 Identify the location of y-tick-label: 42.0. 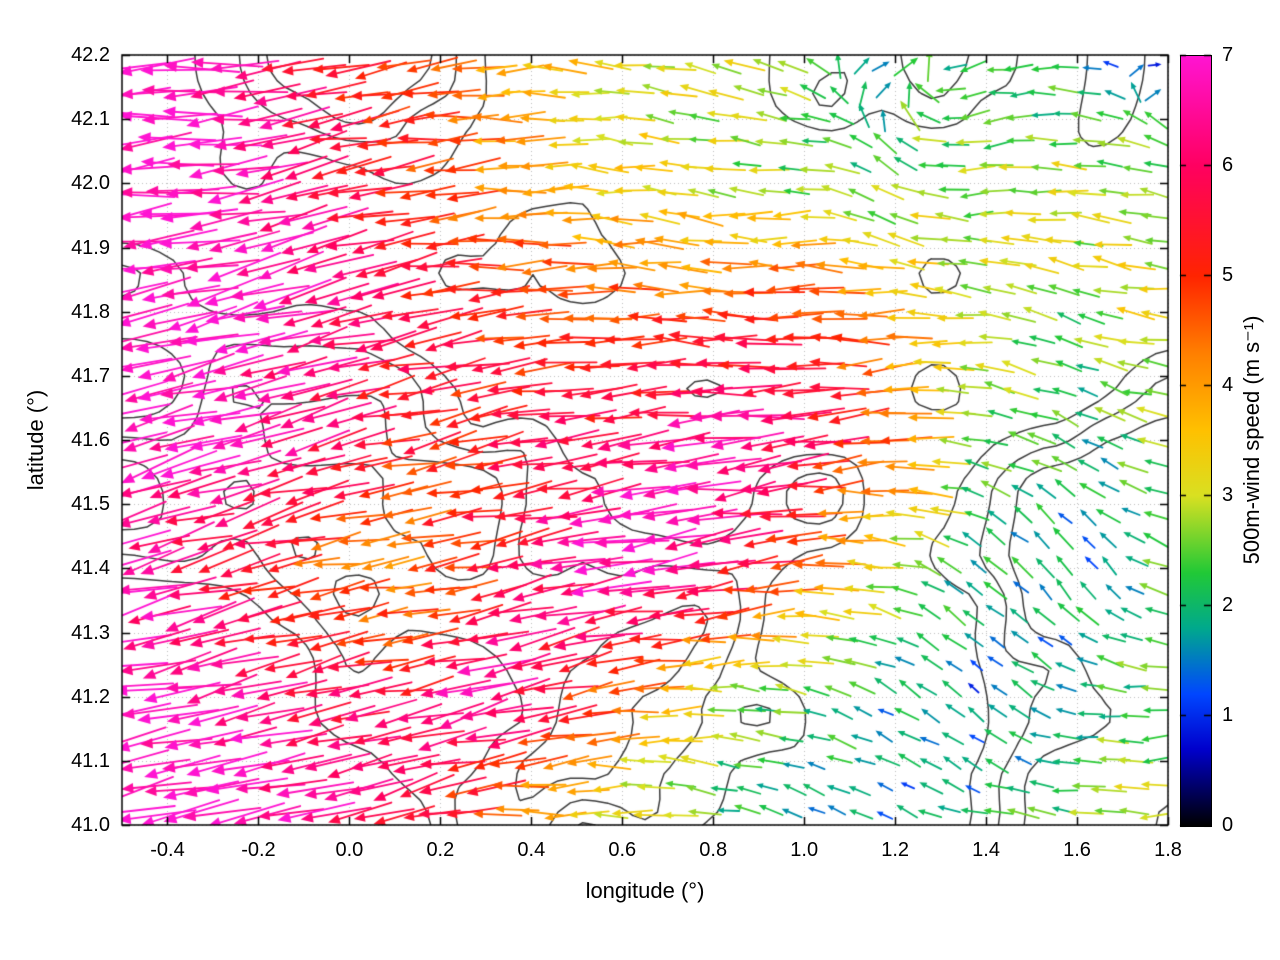
(90, 183).